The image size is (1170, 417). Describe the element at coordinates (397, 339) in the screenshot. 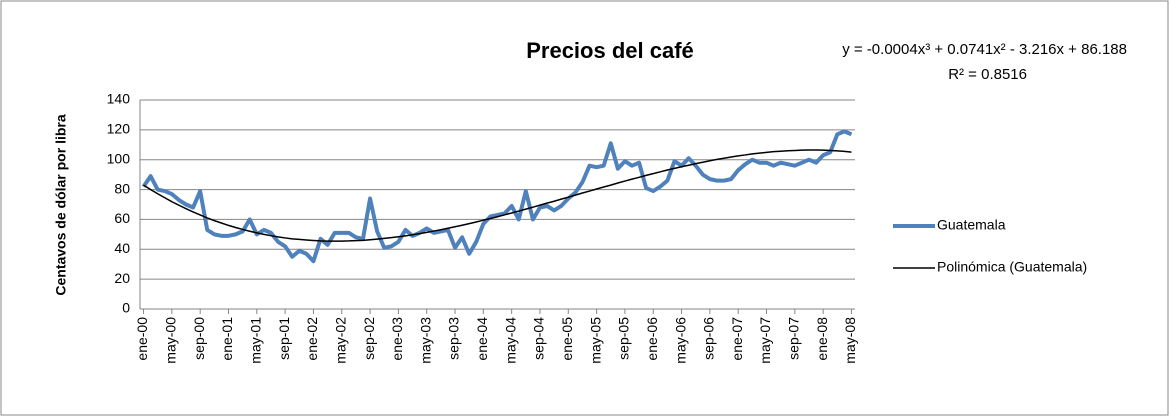

I see `x-tick-label: ene-03` at that location.